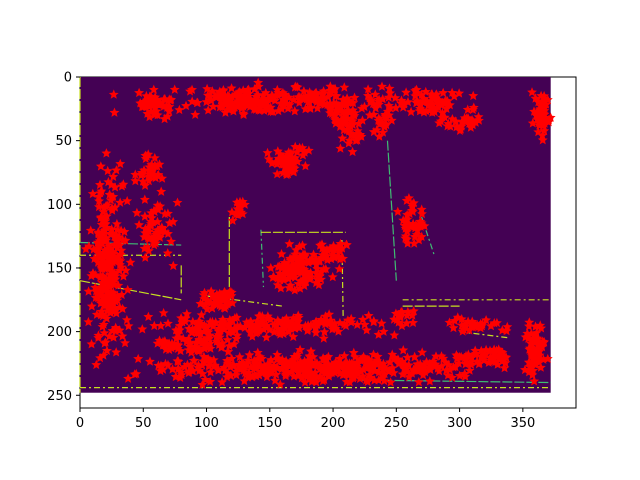 This screenshot has width=640, height=480. Describe the element at coordinates (59, 396) in the screenshot. I see `y-tick-label: 250` at that location.